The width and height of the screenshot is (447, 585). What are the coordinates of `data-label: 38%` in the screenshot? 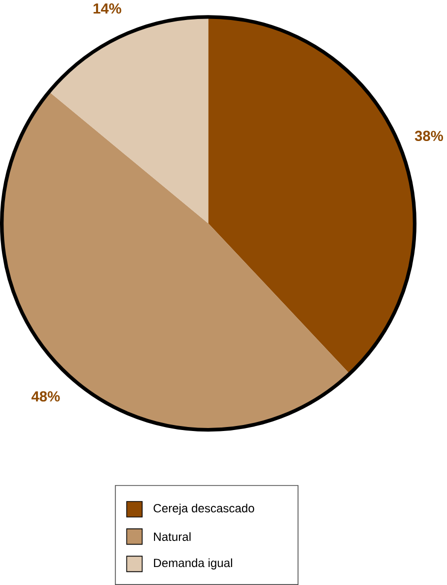 It's located at (429, 136).